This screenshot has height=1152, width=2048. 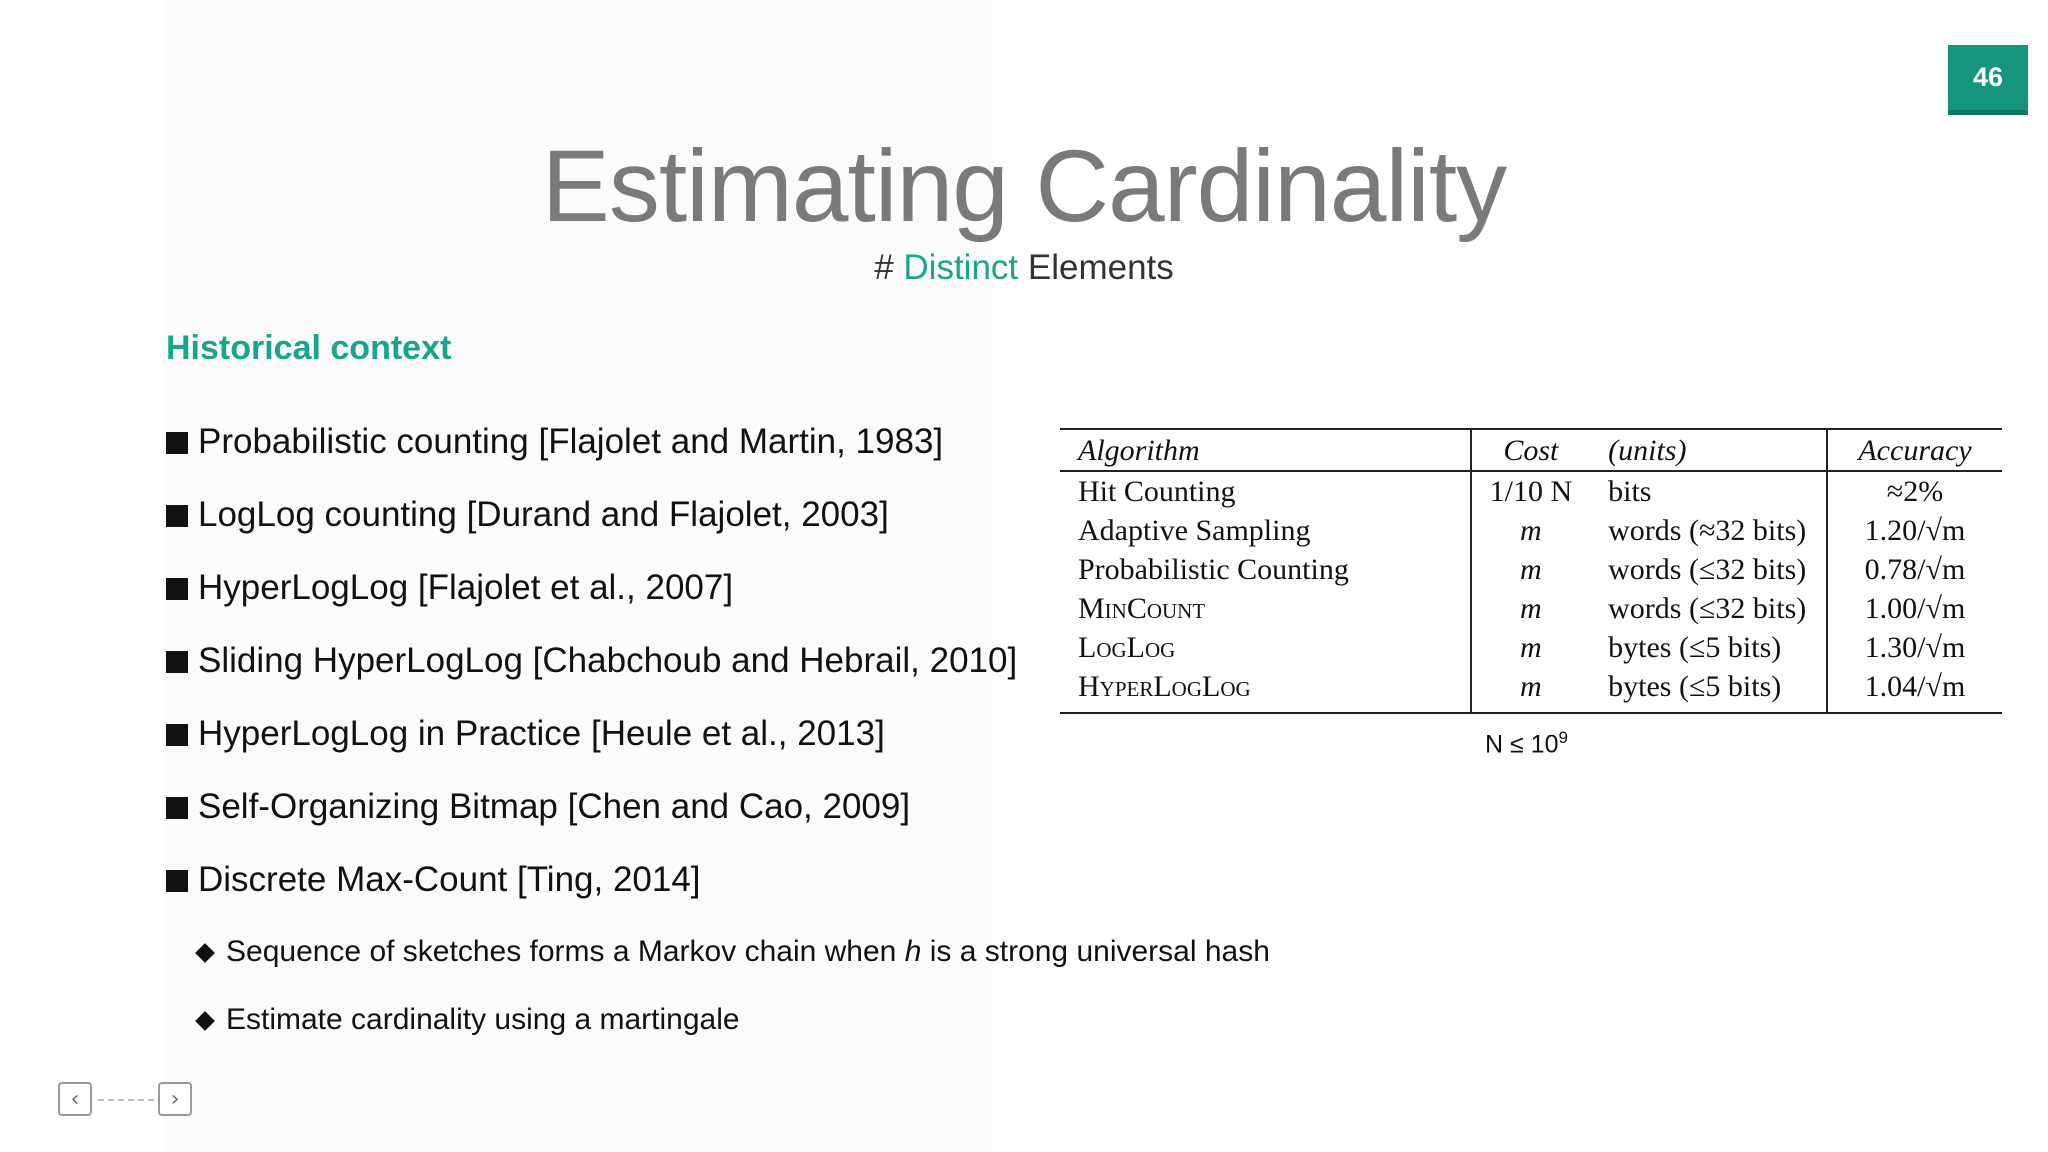 I want to click on header-cost: Cost, so click(x=1530, y=450).